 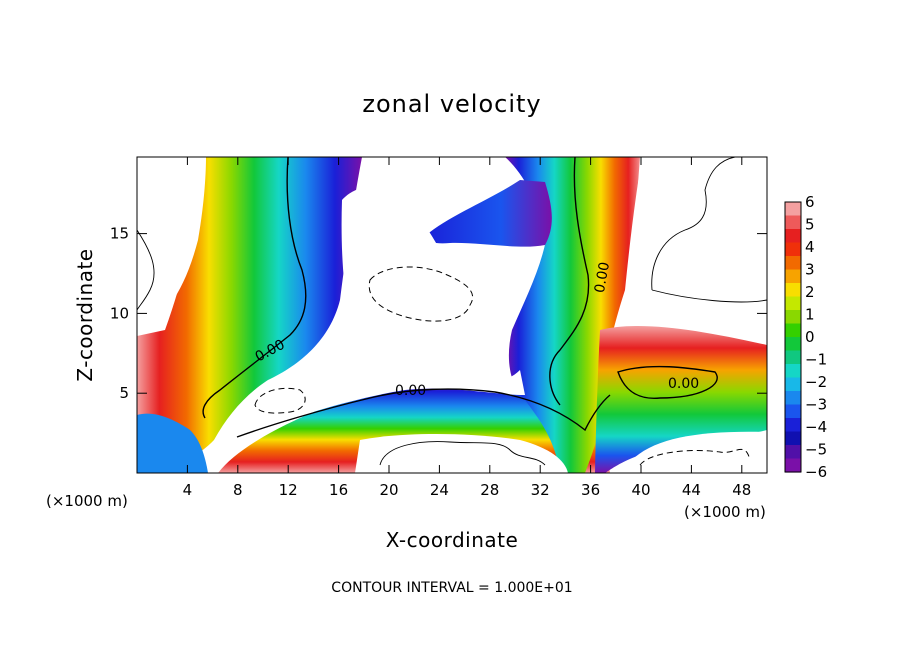 What do you see at coordinates (238, 490) in the screenshot?
I see `x-tick-label: 8` at bounding box center [238, 490].